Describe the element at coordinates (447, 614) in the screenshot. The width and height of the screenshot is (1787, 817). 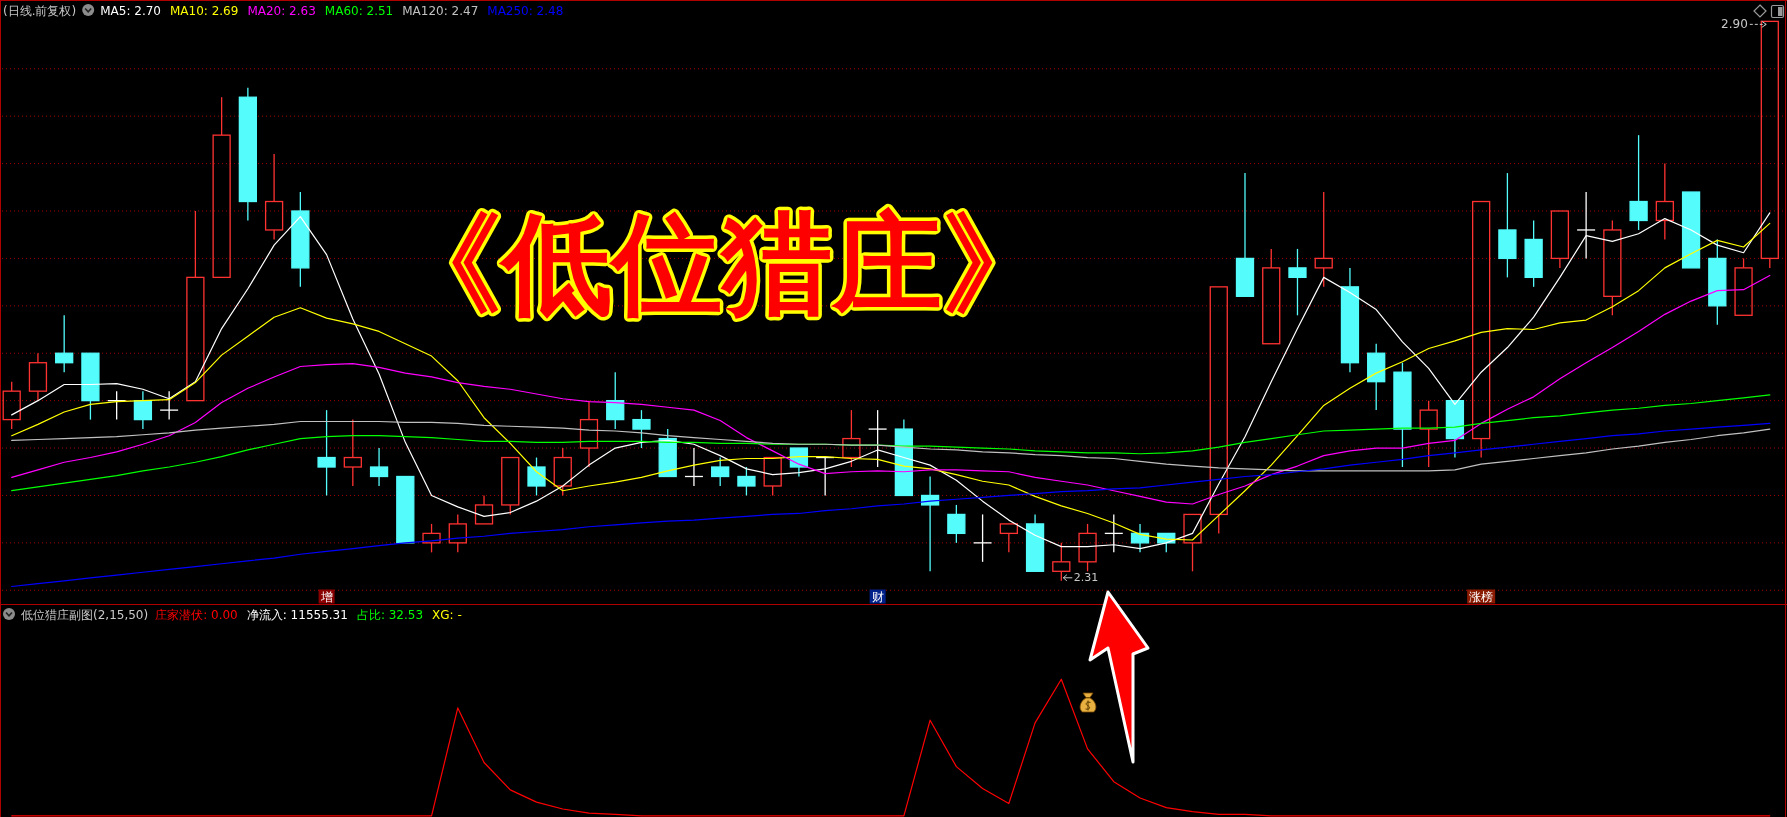
I see `text: XG: -` at that location.